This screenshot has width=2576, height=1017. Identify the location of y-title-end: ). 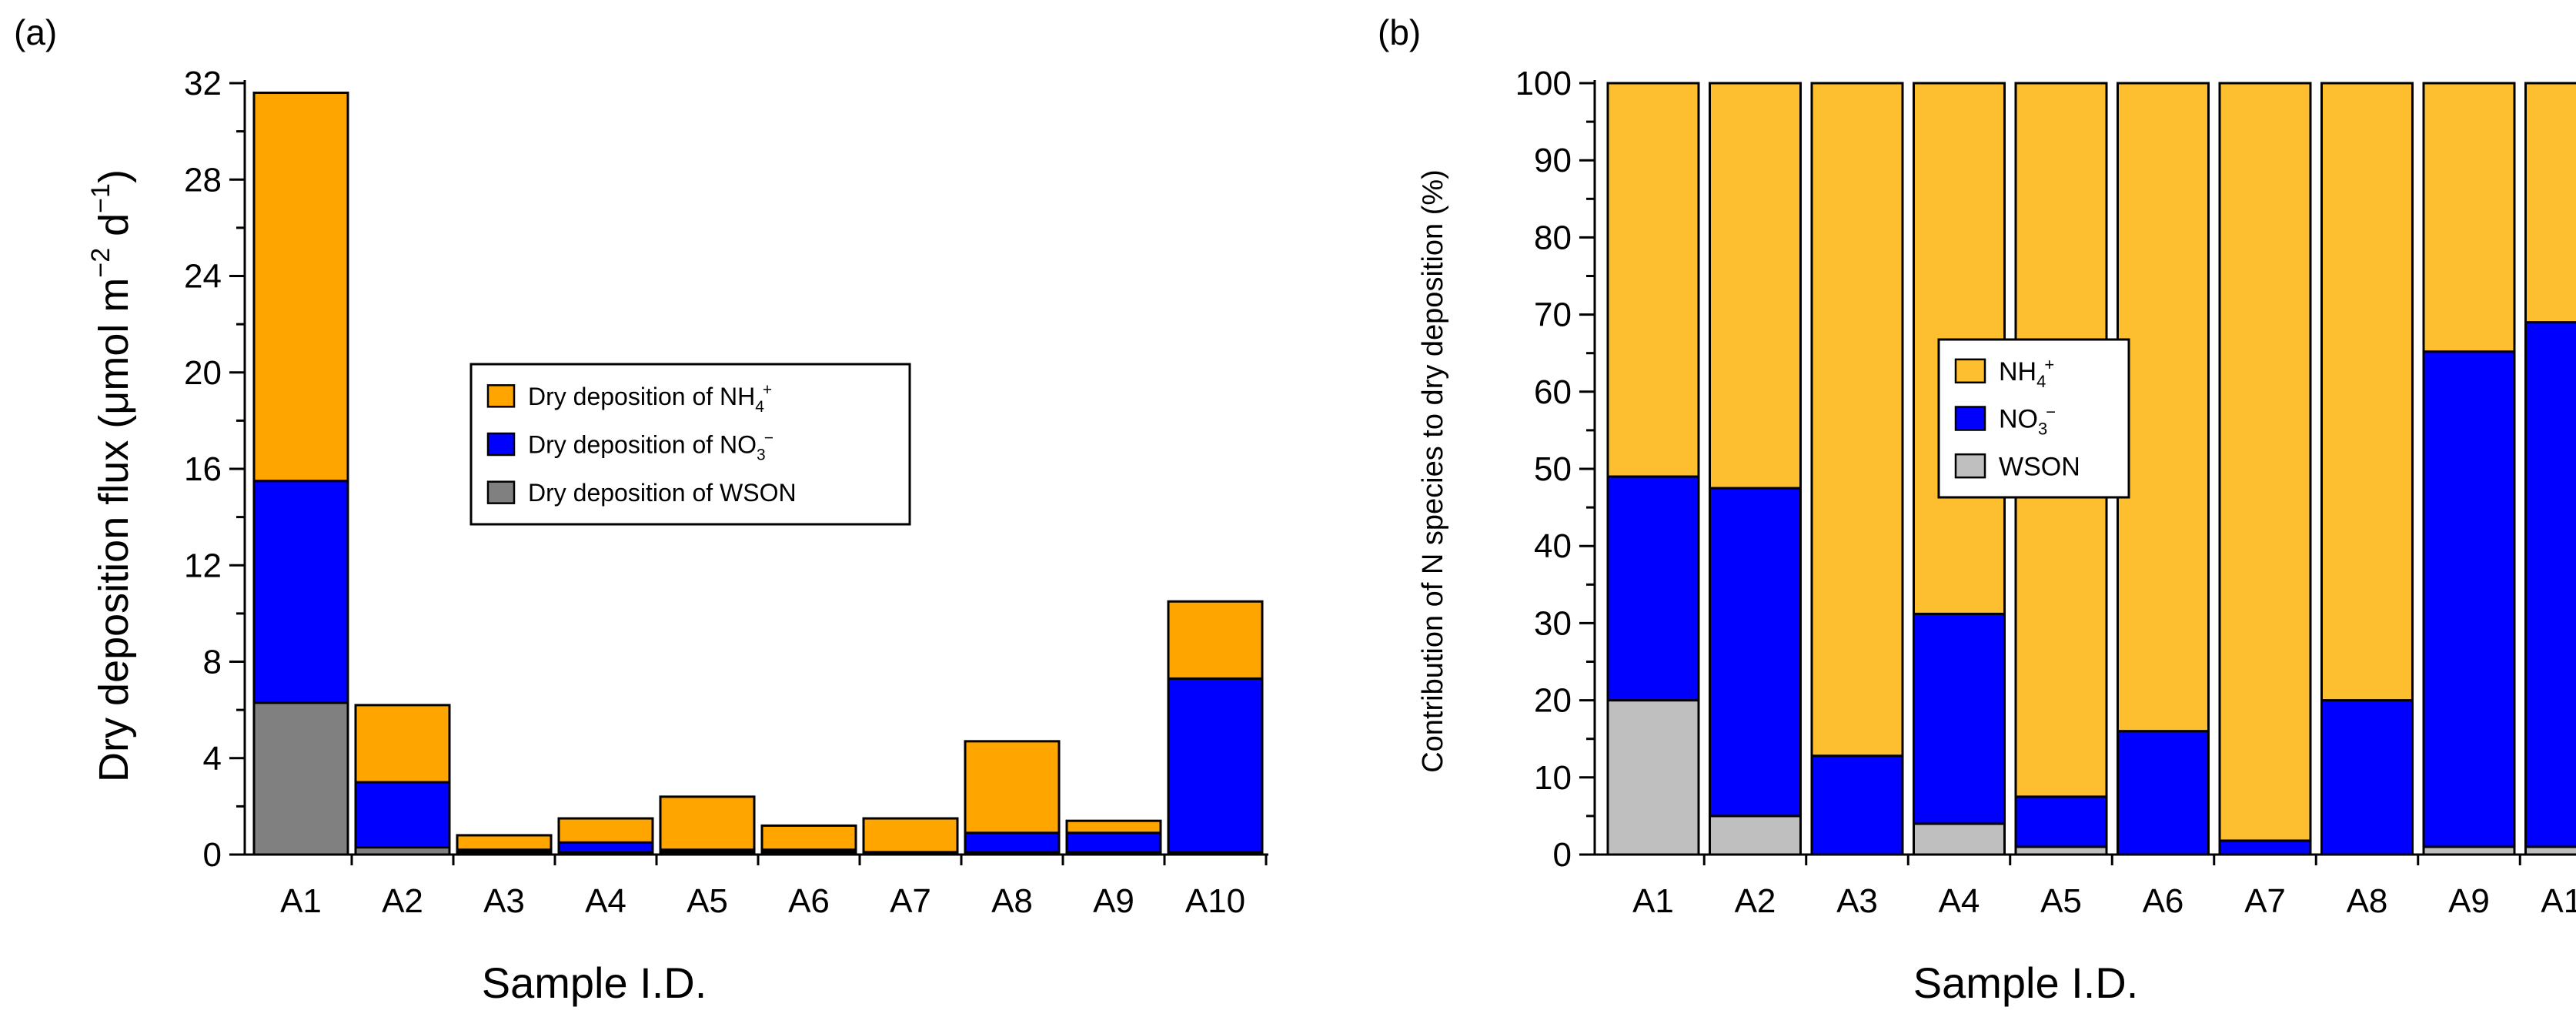
(114, 176).